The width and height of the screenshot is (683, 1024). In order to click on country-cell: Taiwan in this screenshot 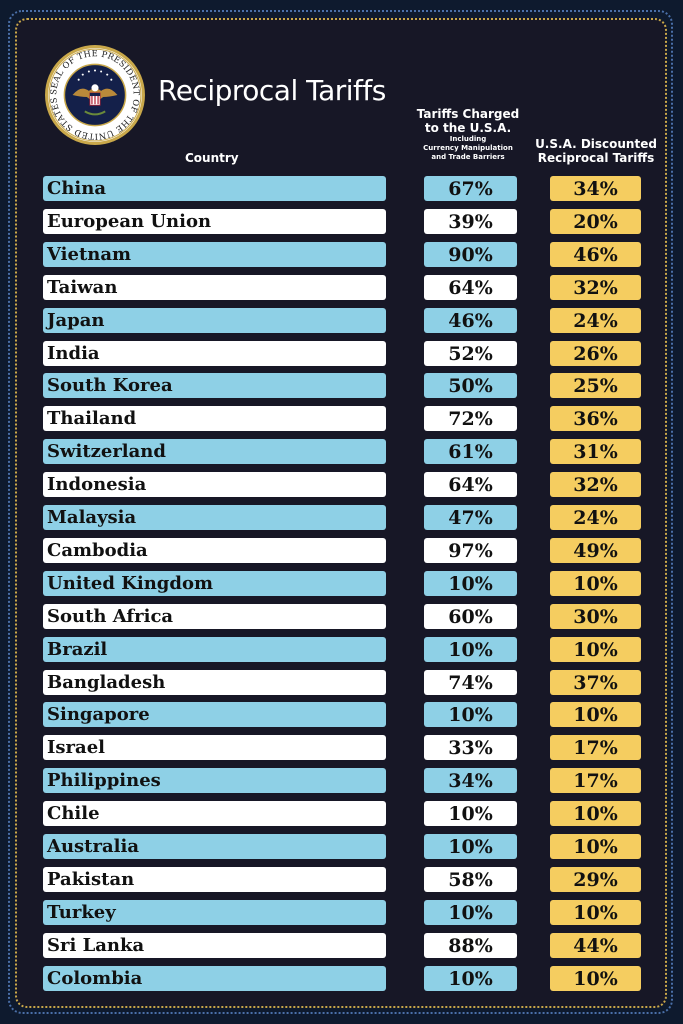, I will do `click(214, 287)`.